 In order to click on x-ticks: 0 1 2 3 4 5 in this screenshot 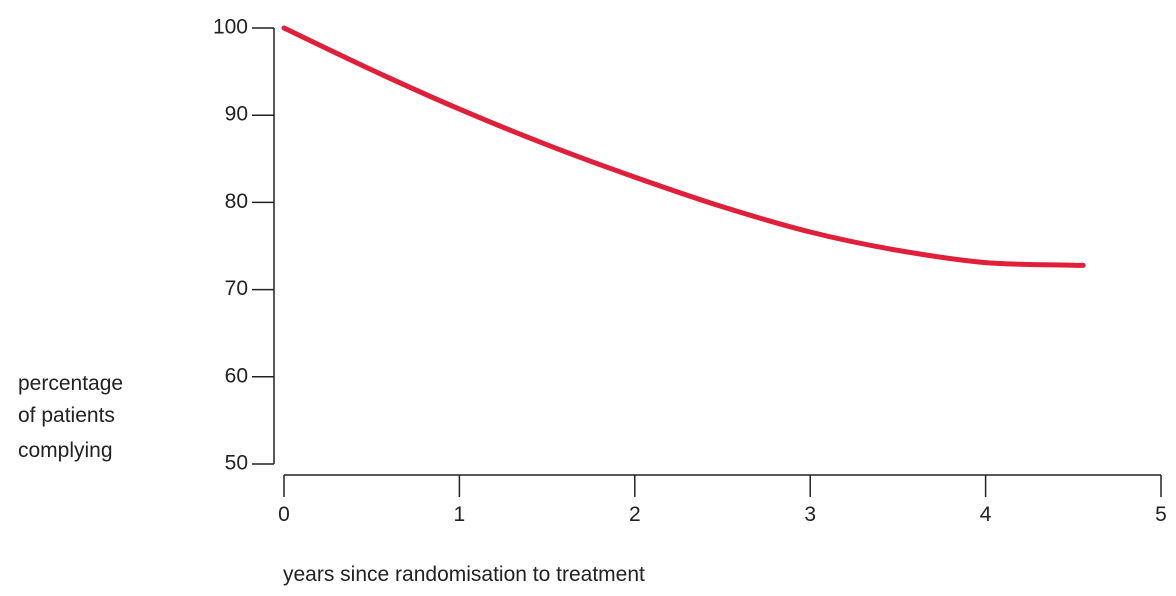, I will do `click(722, 500)`.